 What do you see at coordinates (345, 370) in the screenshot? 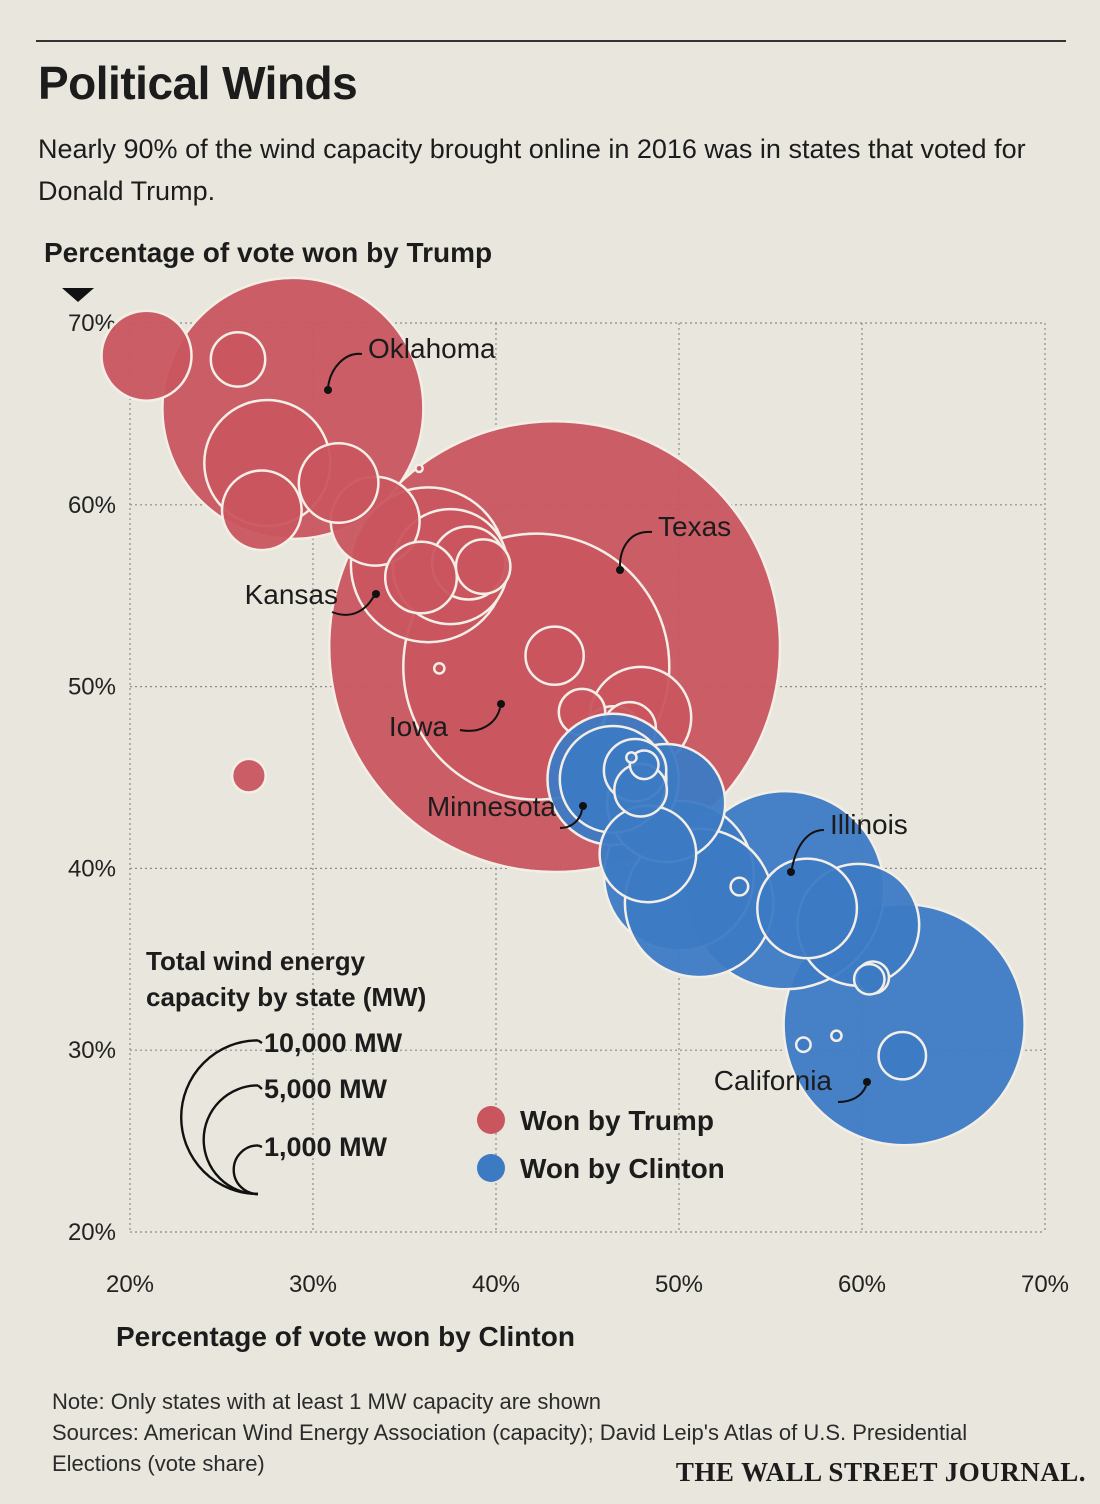
I see `annotation-leader-oklahoma` at bounding box center [345, 370].